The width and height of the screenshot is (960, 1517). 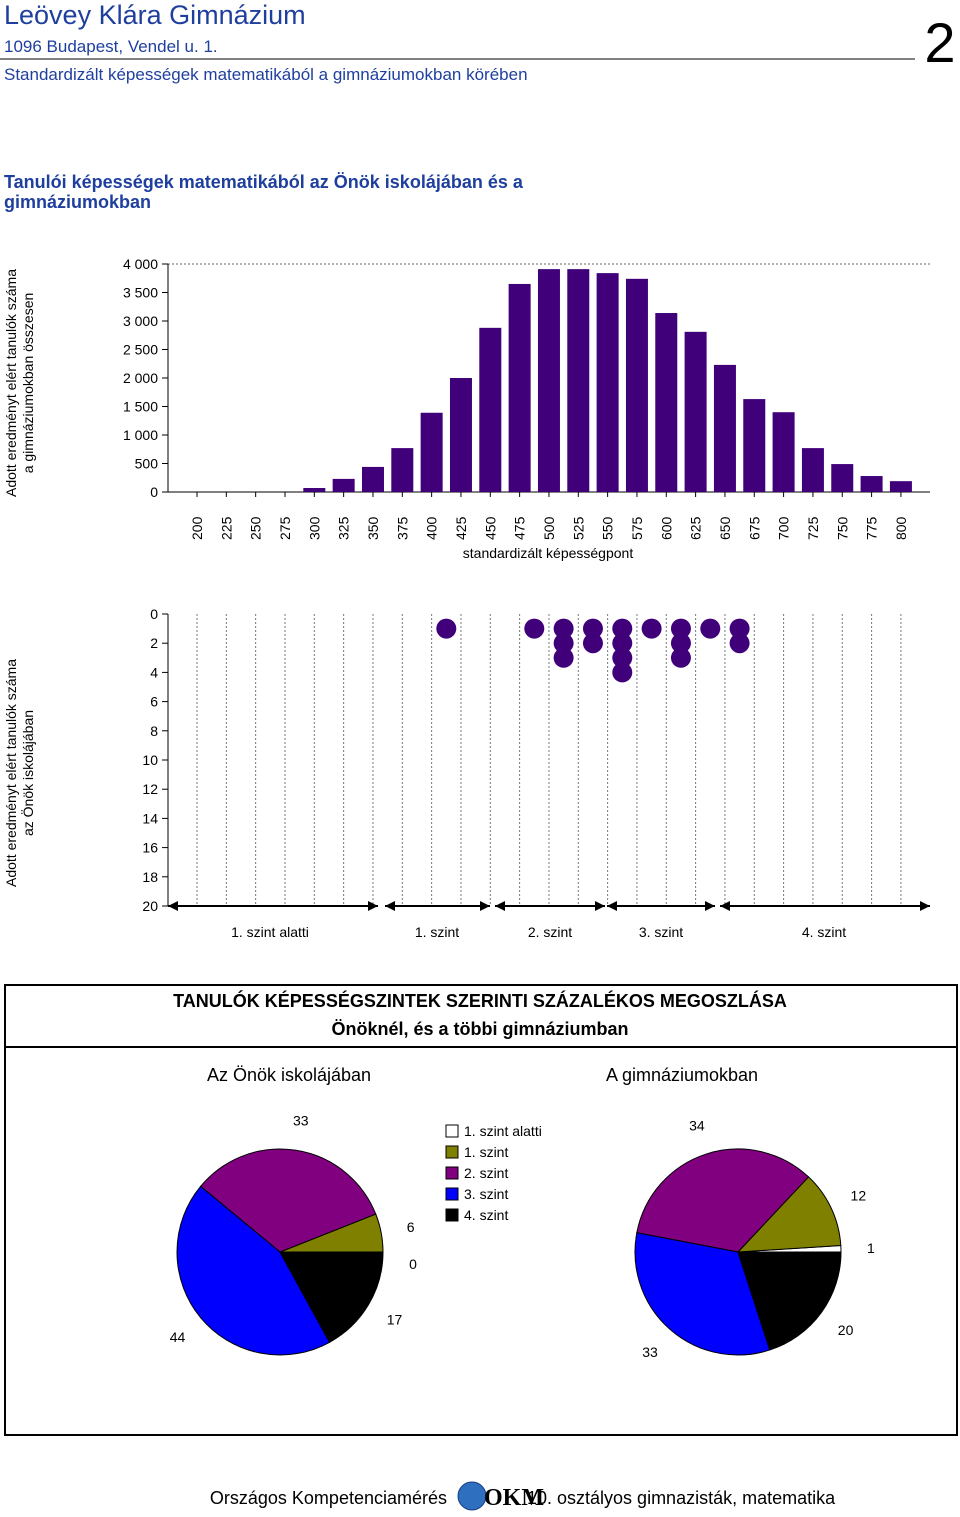 What do you see at coordinates (140, 293) in the screenshot?
I see `y-tick-label: 3 500` at bounding box center [140, 293].